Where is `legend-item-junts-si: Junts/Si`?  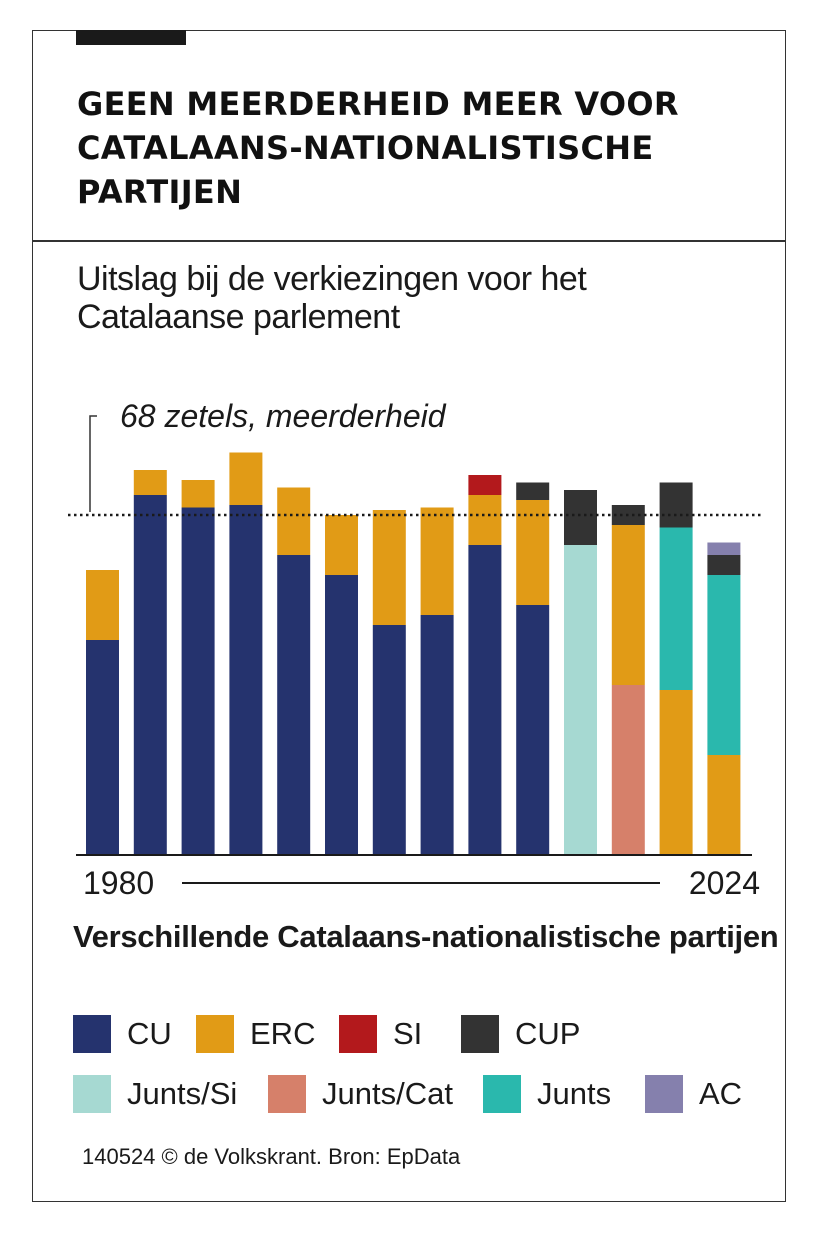 legend-item-junts-si: Junts/Si is located at coordinates (155, 1094).